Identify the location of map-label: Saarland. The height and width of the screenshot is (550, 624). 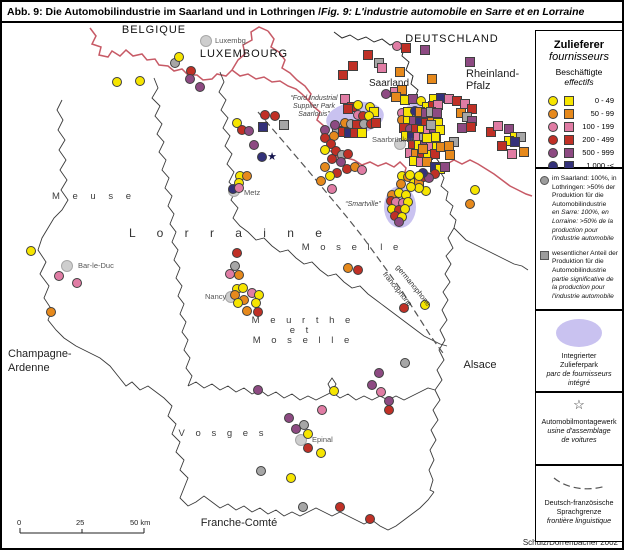
(389, 83).